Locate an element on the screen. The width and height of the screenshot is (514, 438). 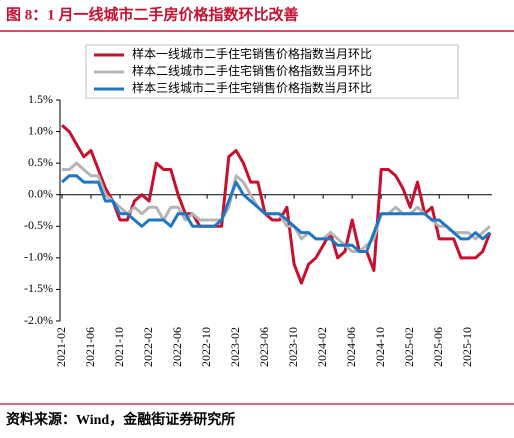
x-tick-label: 2024-02 is located at coordinates (322, 347).